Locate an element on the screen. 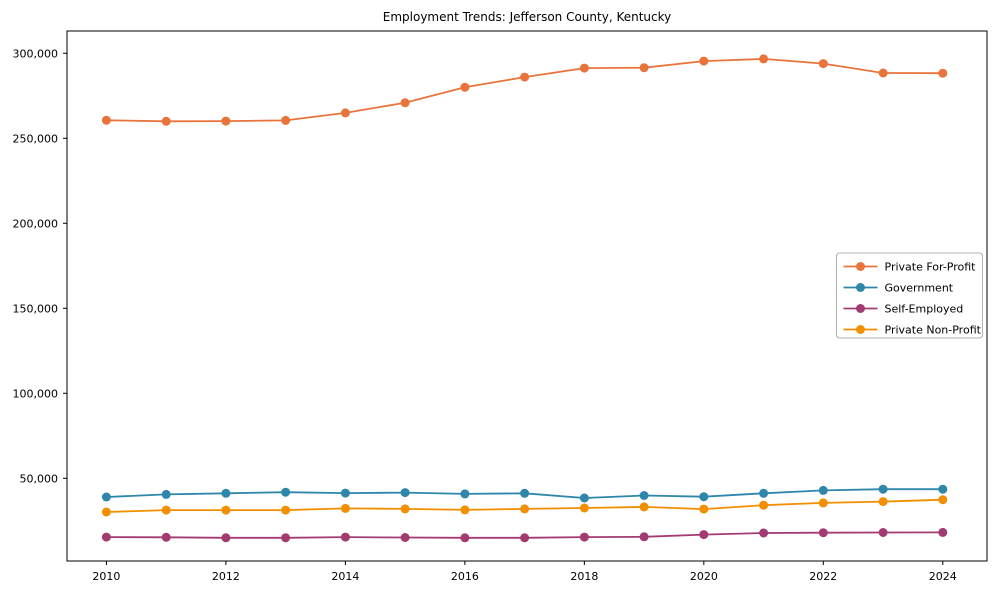 This screenshot has height=600, width=1000. y-tick-label: 250,000 is located at coordinates (36, 138).